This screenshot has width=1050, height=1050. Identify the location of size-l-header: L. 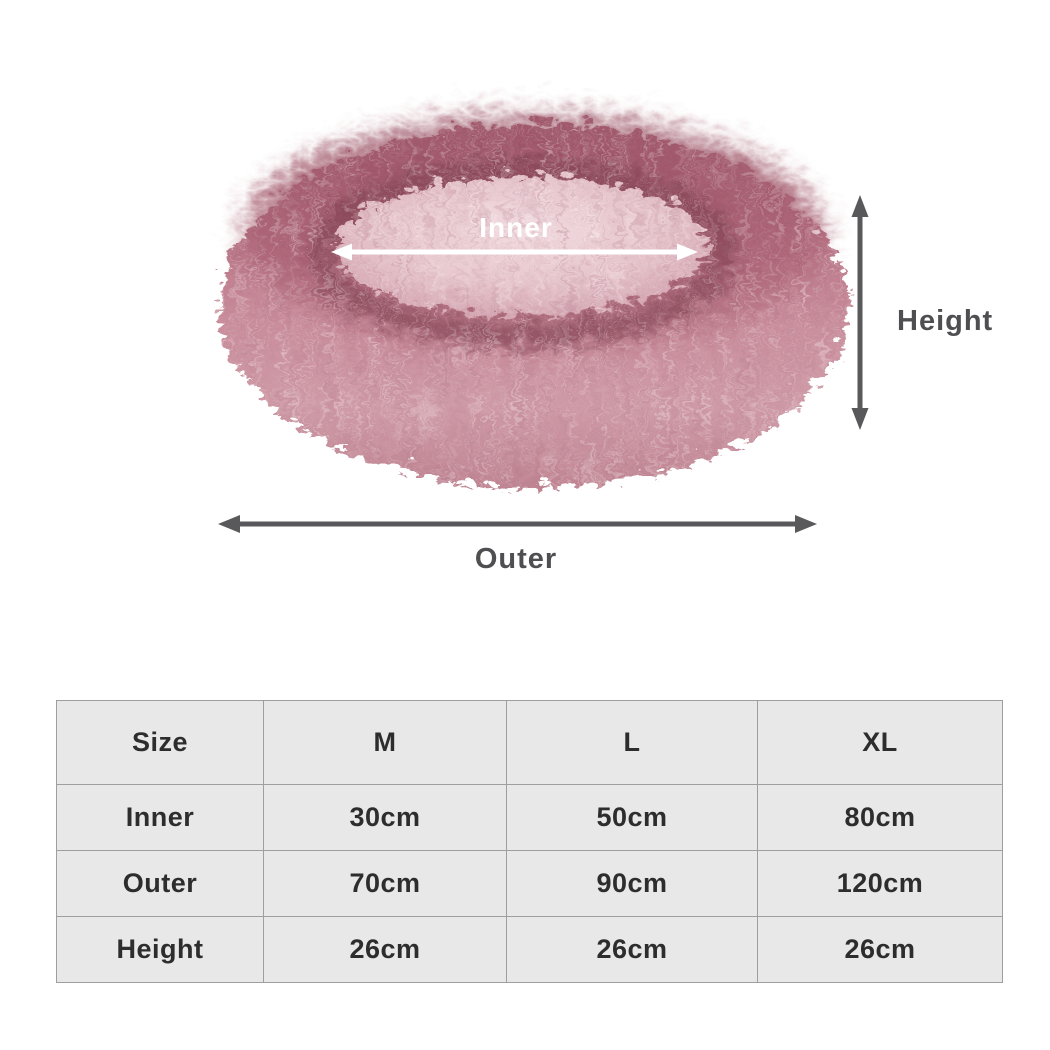
(632, 742).